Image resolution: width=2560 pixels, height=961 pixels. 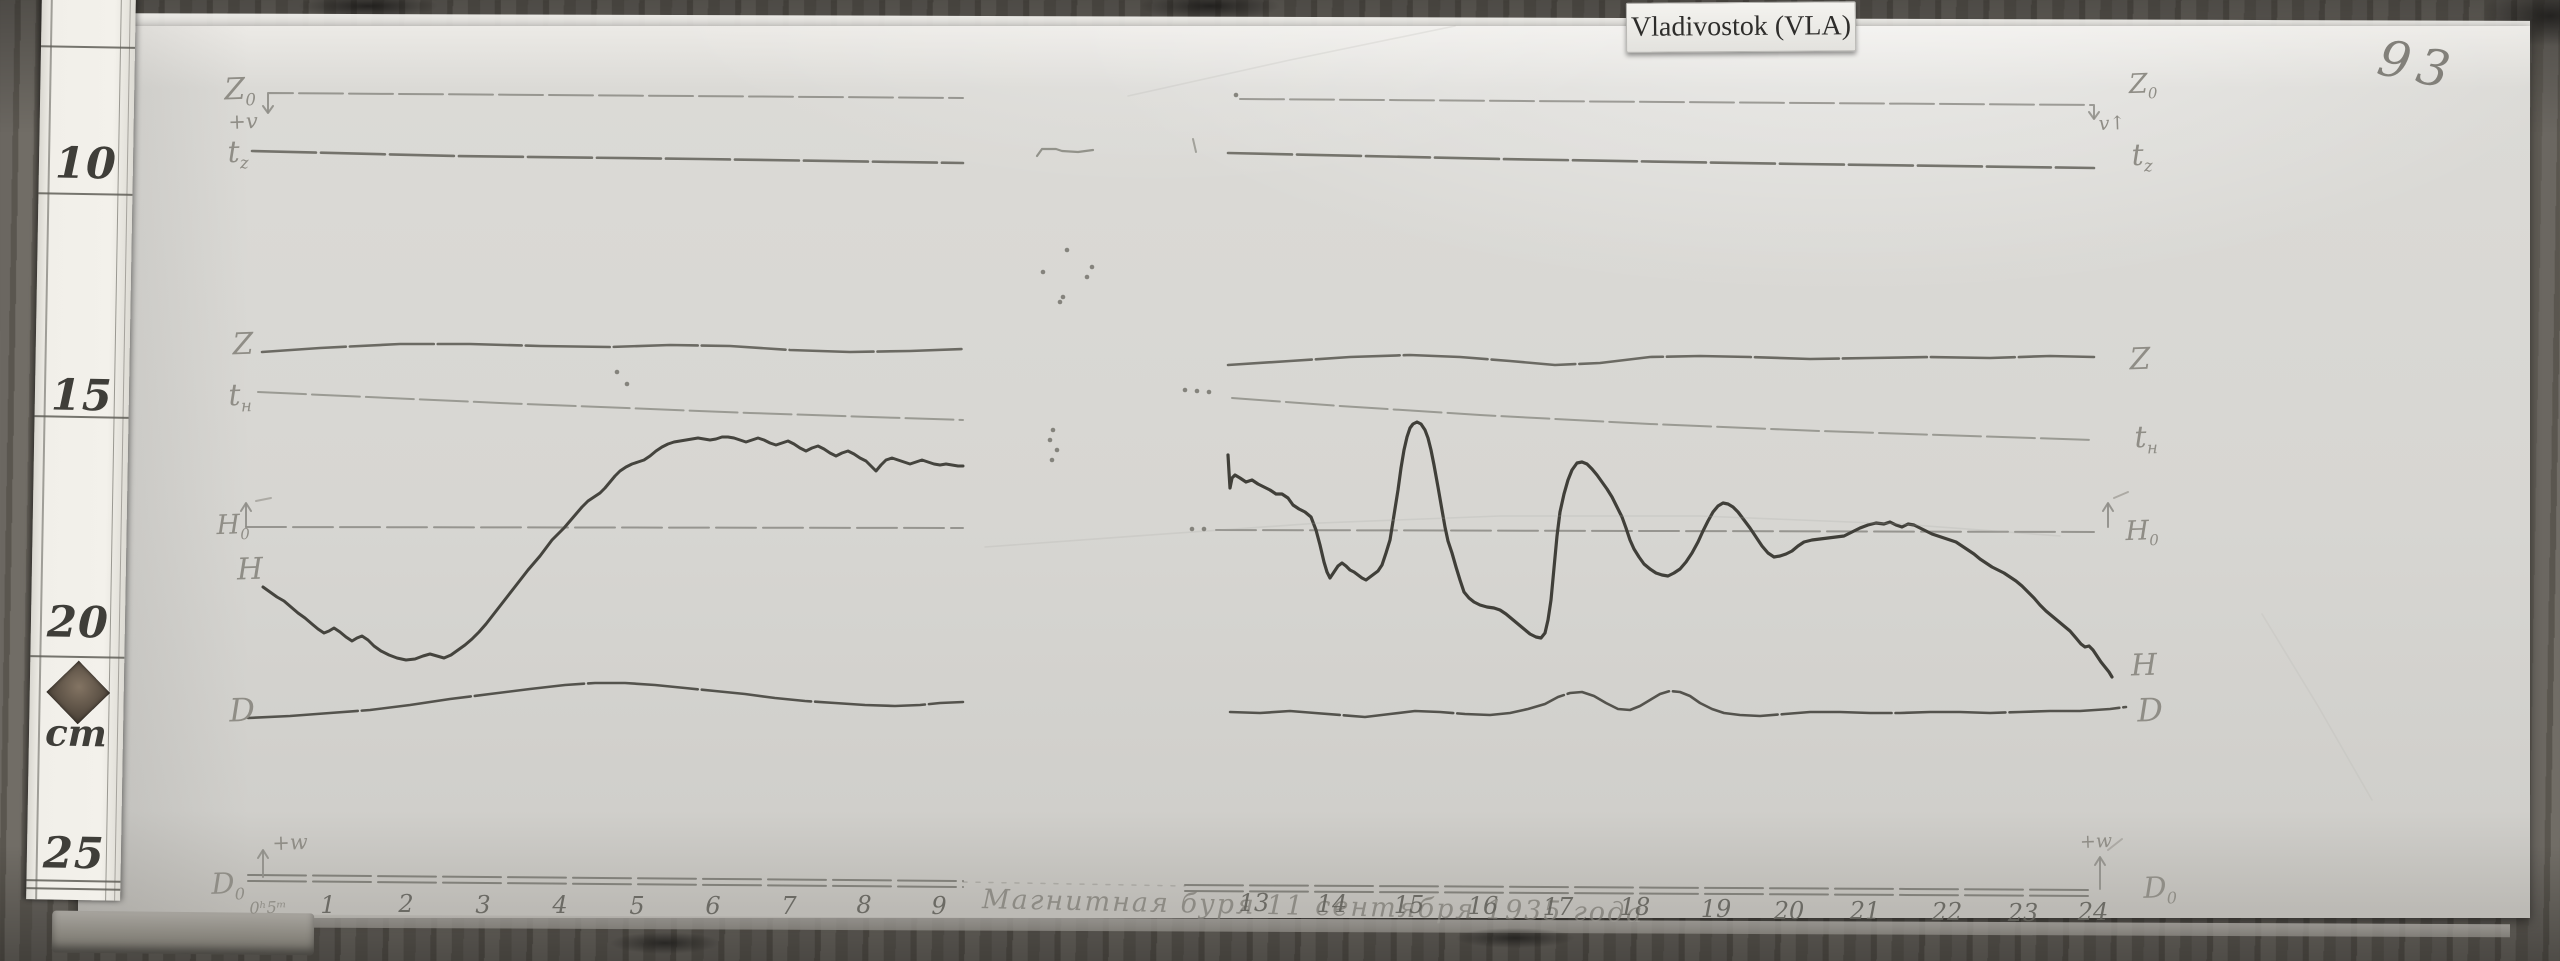 What do you see at coordinates (789, 906) in the screenshot?
I see `hour-label-7: 7` at bounding box center [789, 906].